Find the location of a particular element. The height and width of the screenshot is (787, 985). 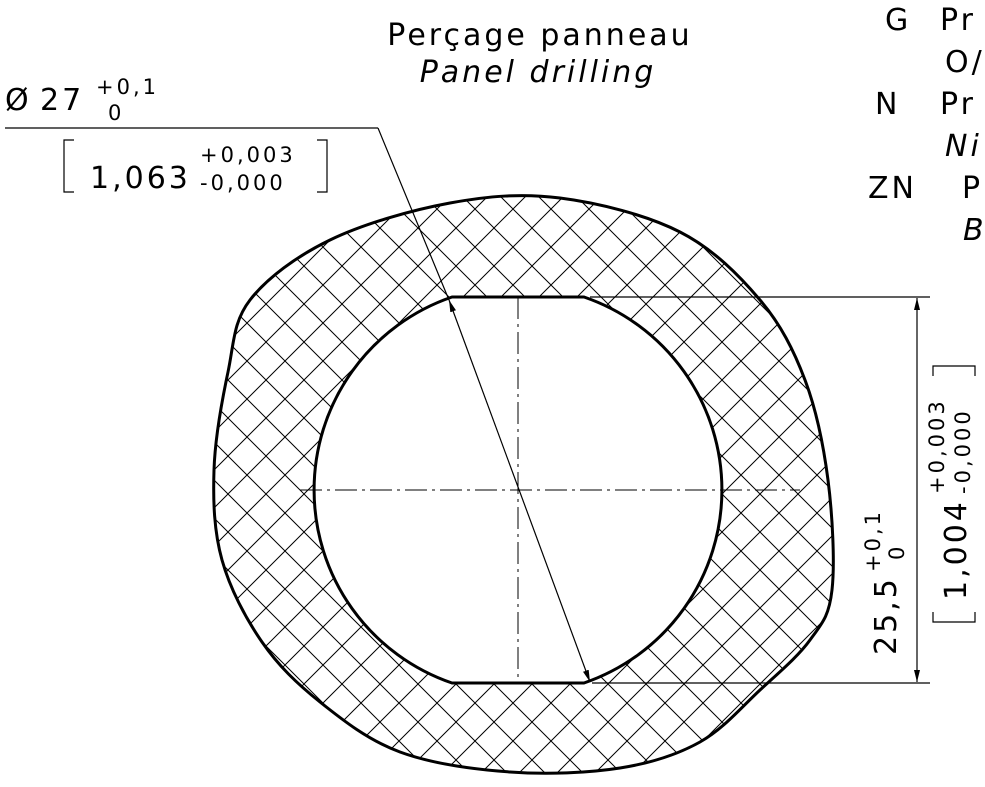

dia-inch: 1,063 is located at coordinates (140, 178).